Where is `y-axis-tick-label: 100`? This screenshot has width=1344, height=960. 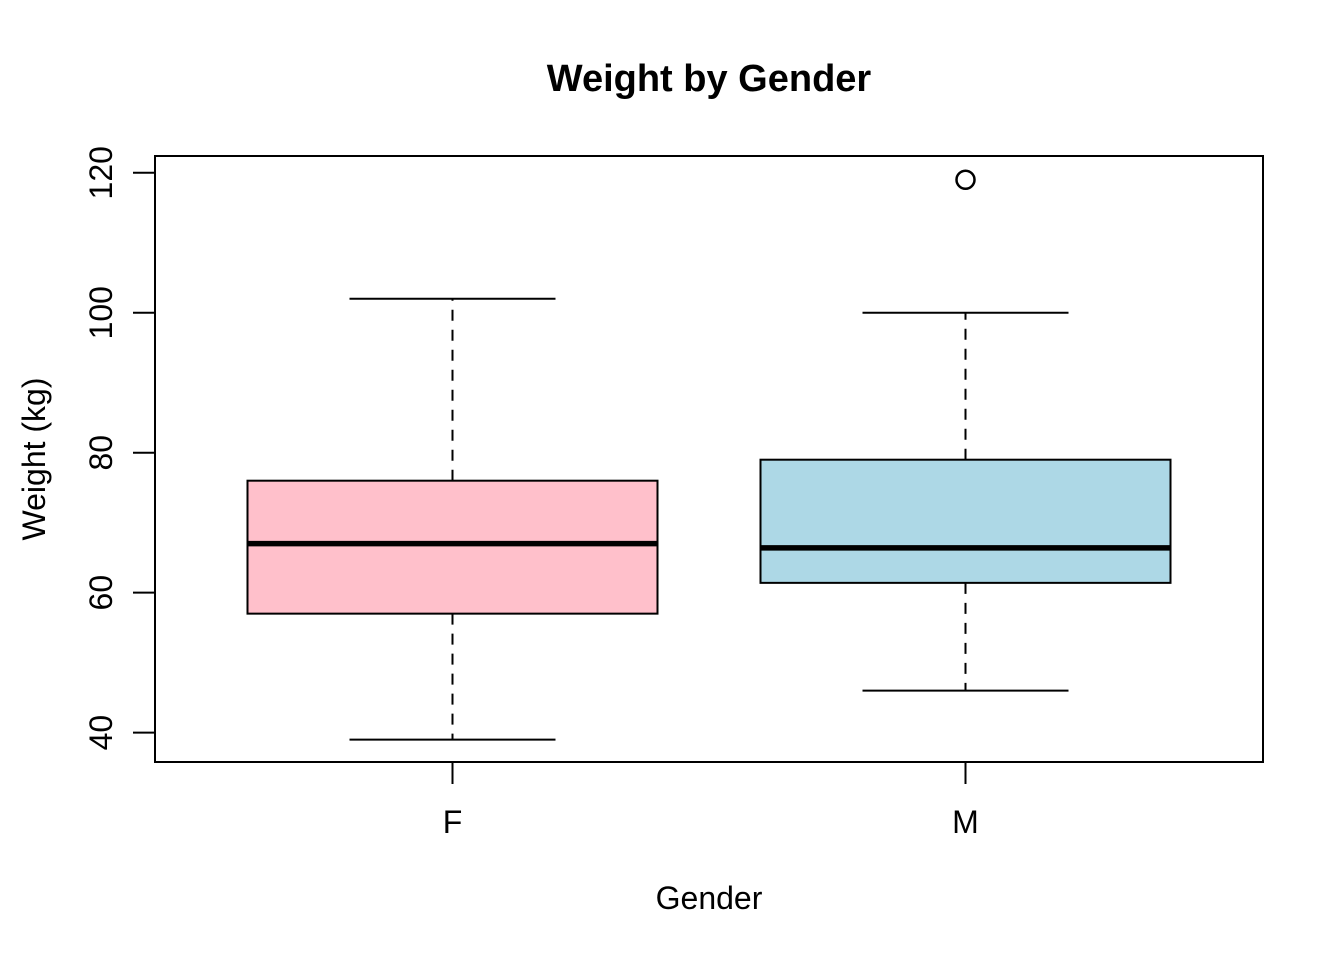 y-axis-tick-label: 100 is located at coordinates (101, 312).